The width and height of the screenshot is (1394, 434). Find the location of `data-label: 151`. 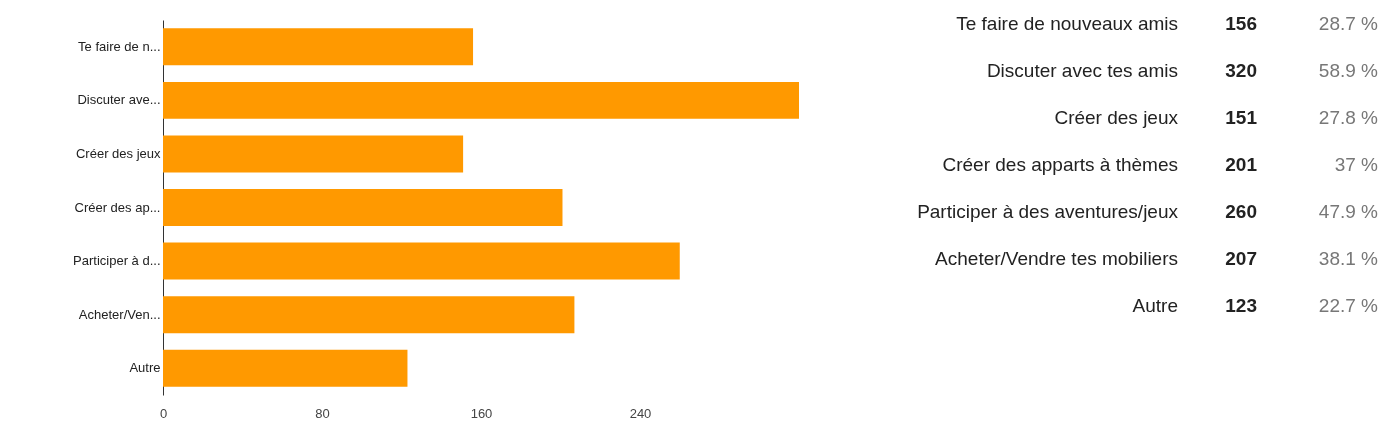

data-label: 151 is located at coordinates (1241, 117).